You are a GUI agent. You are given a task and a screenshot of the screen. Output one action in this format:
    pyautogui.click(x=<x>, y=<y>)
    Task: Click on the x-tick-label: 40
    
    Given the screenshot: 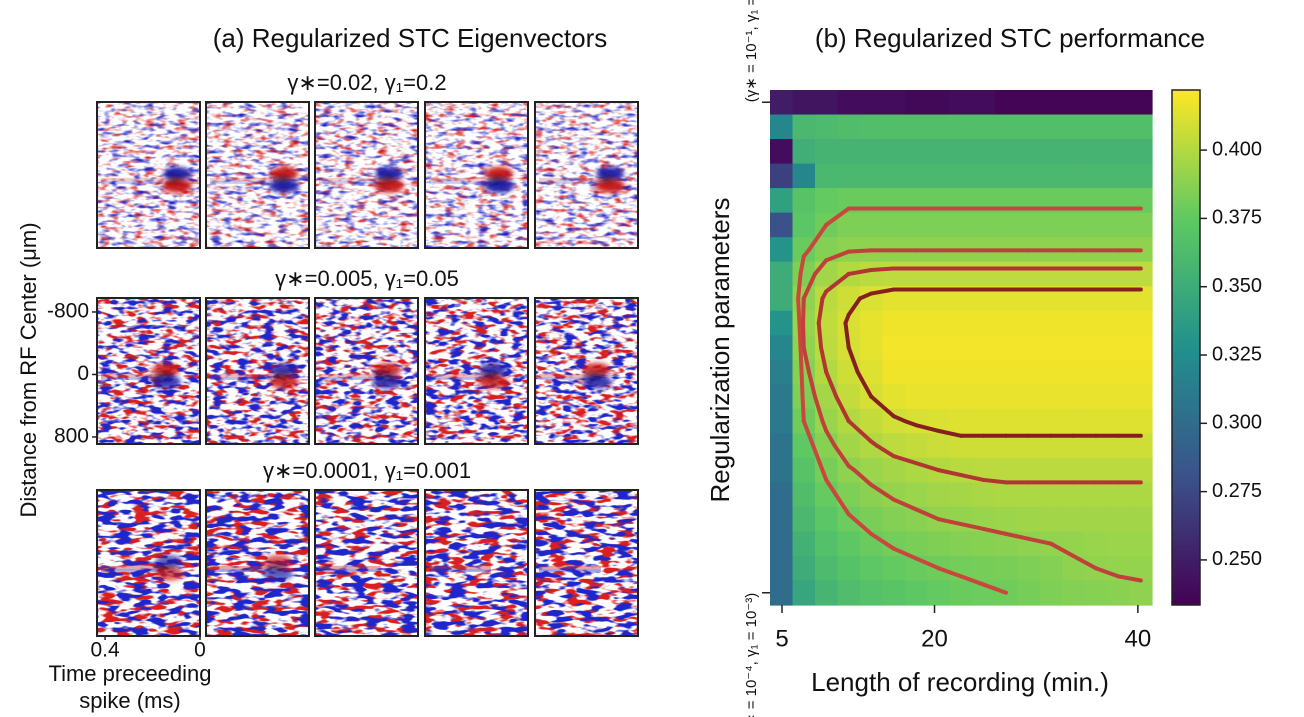 What is the action you would take?
    pyautogui.click(x=1138, y=638)
    